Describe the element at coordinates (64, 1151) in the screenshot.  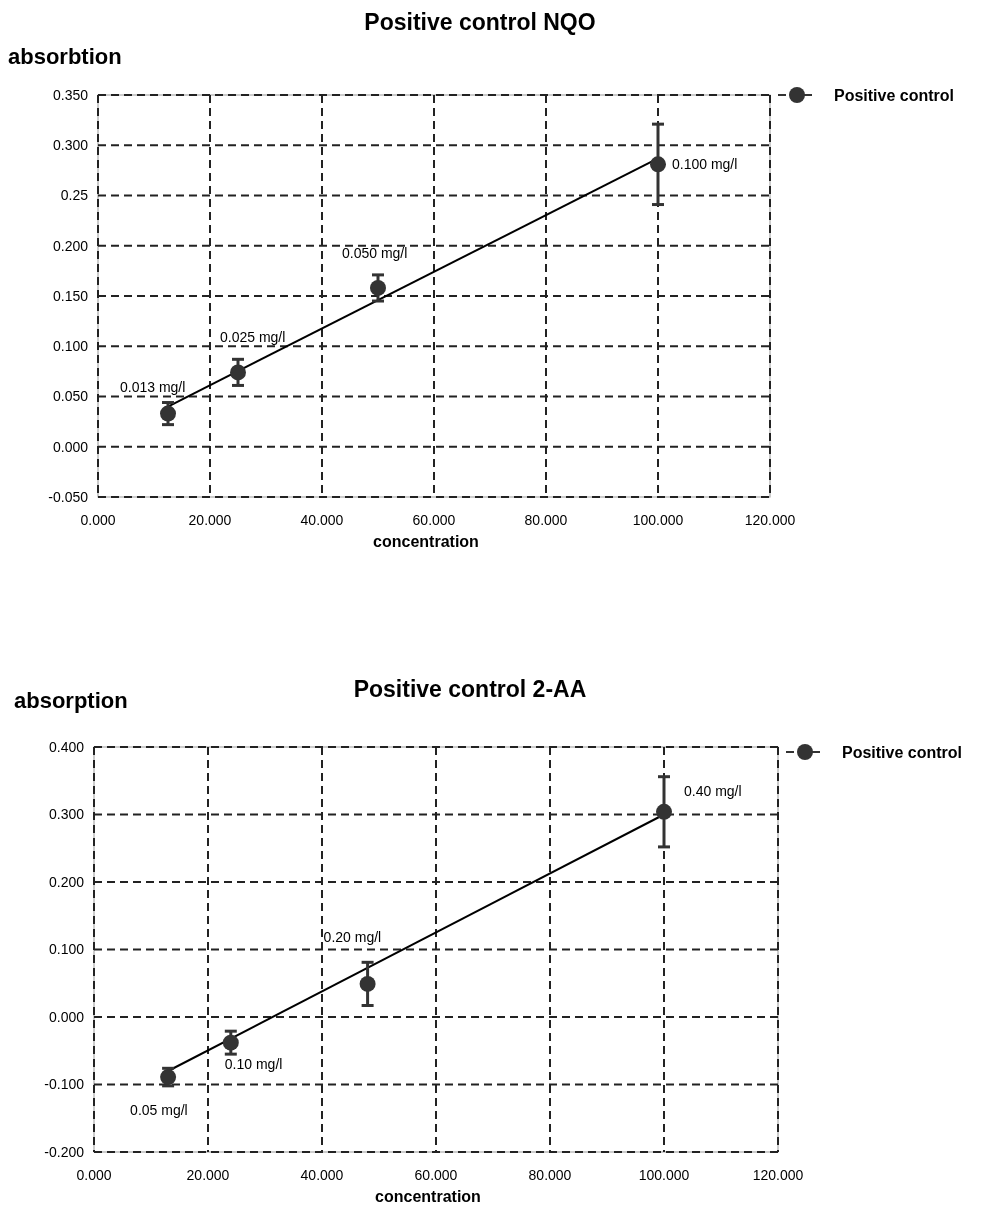
I see `y-tick-label: -0.200` at that location.